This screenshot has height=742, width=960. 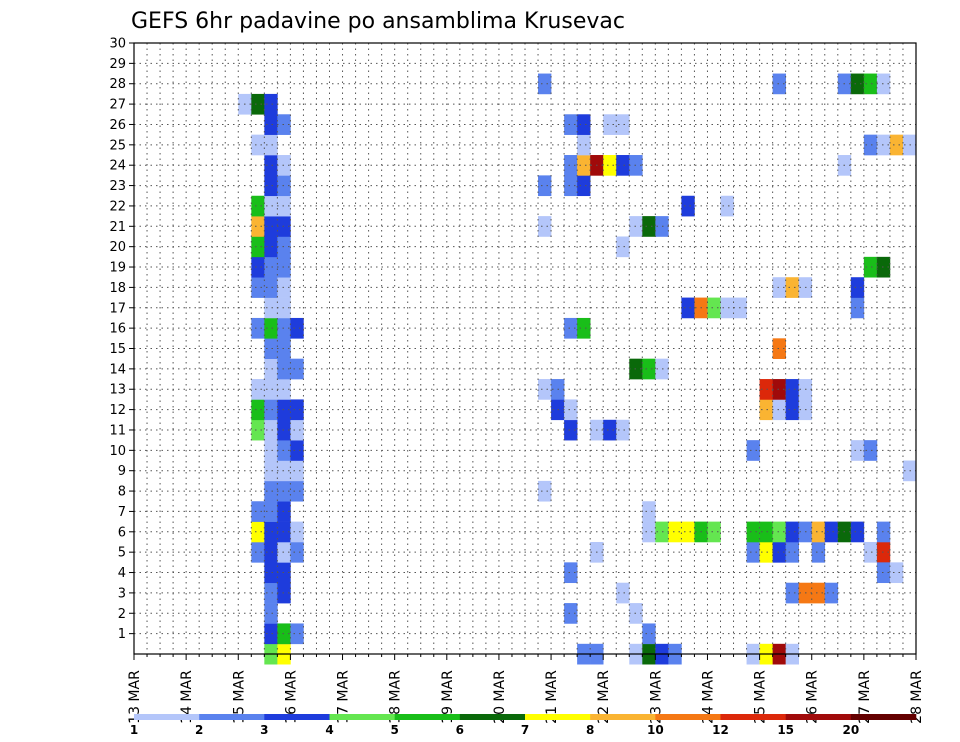 What do you see at coordinates (117, 145) in the screenshot?
I see `y-tick-label: 25` at bounding box center [117, 145].